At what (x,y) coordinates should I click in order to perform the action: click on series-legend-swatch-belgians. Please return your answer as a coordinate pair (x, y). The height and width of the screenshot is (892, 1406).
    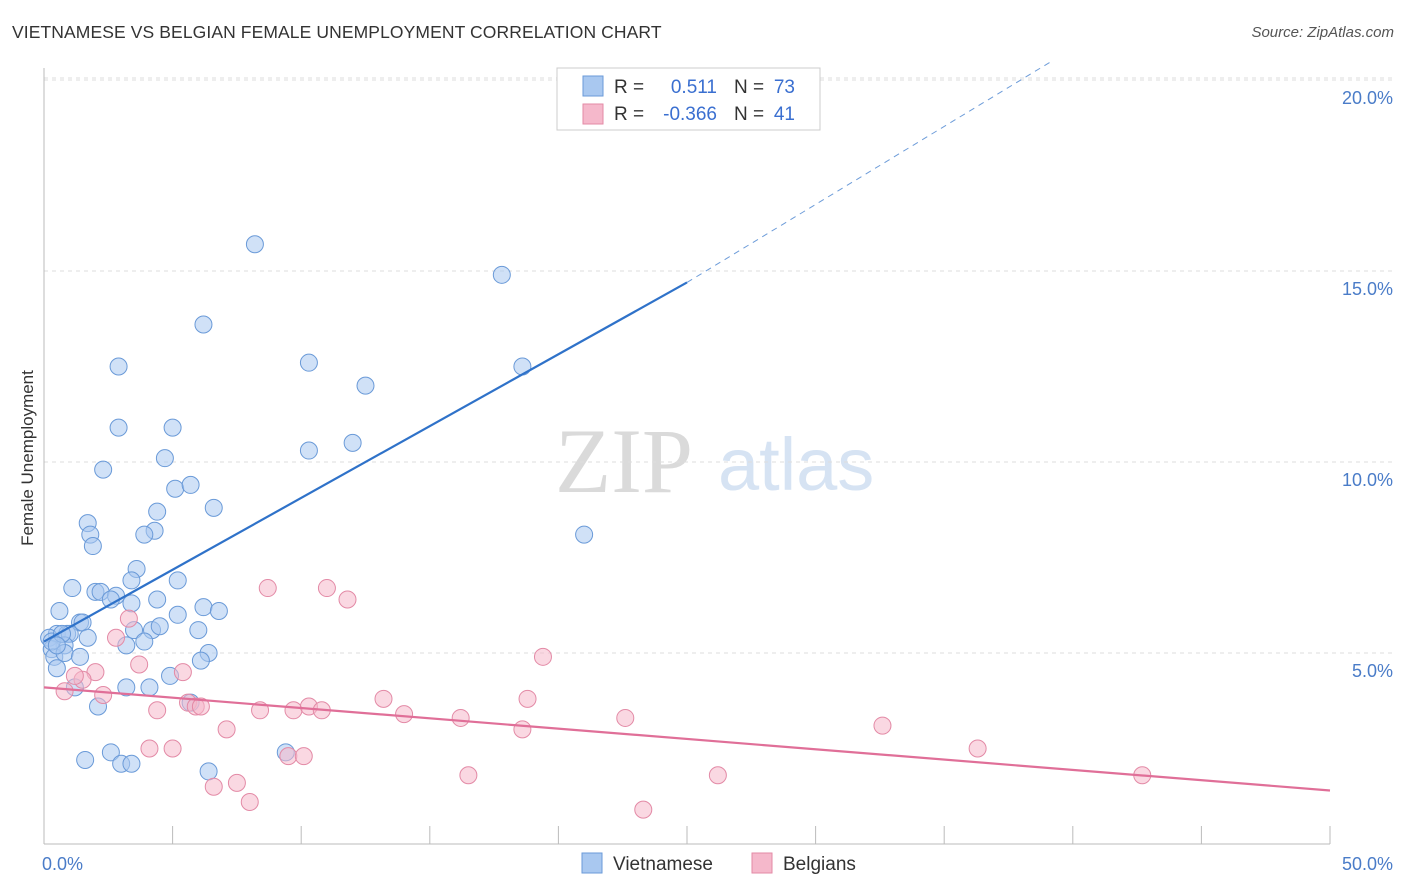
    Looking at the image, I should click on (762, 863).